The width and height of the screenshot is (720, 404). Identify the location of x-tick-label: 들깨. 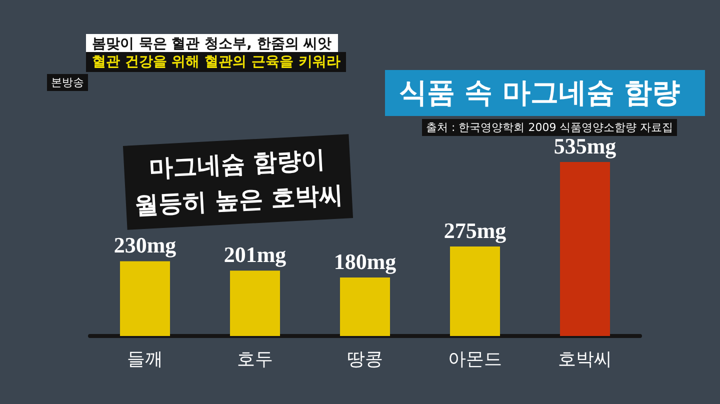
(145, 359).